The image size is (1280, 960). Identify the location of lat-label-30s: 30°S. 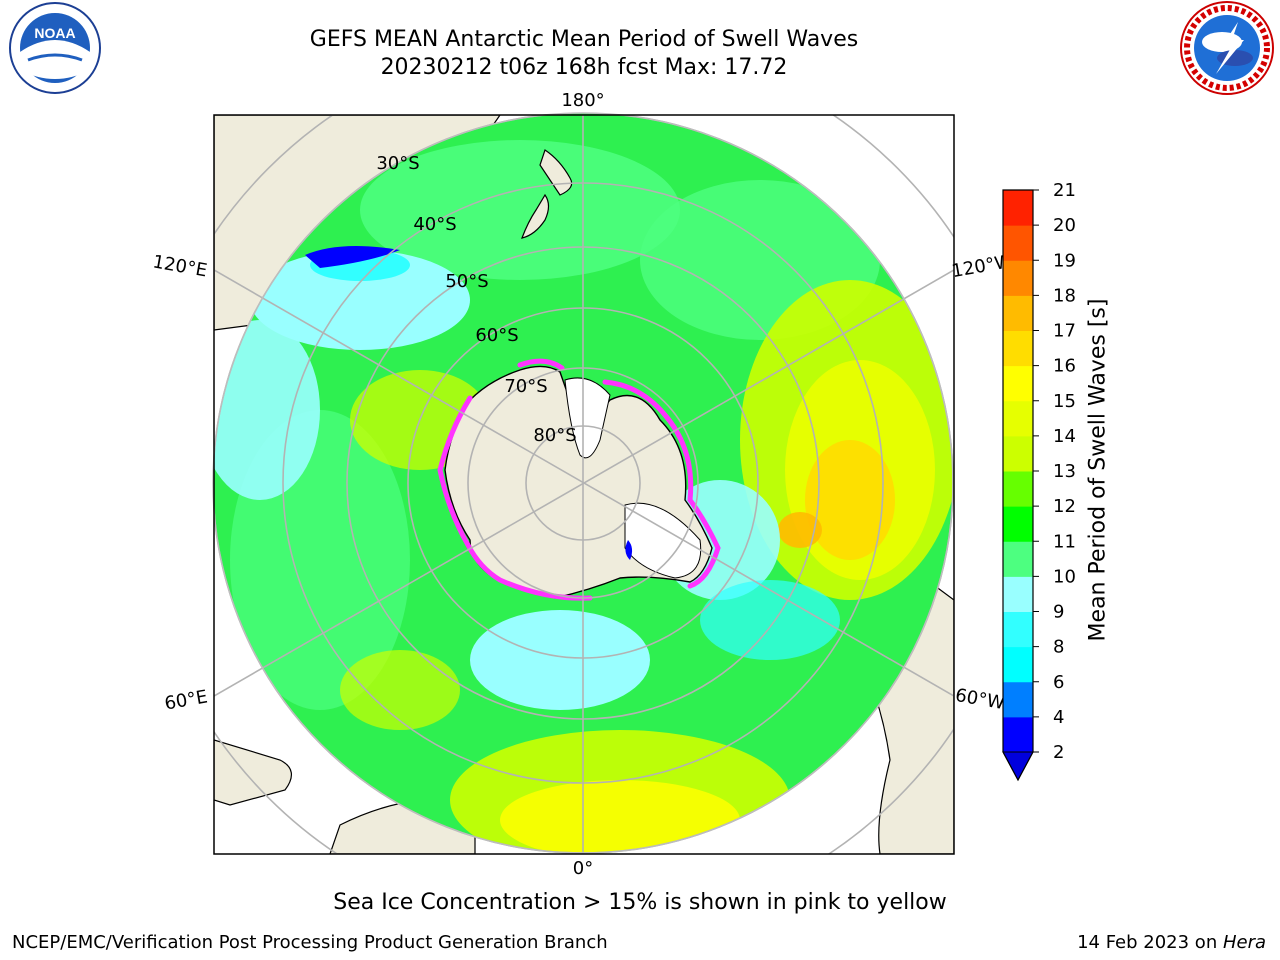
(397, 163).